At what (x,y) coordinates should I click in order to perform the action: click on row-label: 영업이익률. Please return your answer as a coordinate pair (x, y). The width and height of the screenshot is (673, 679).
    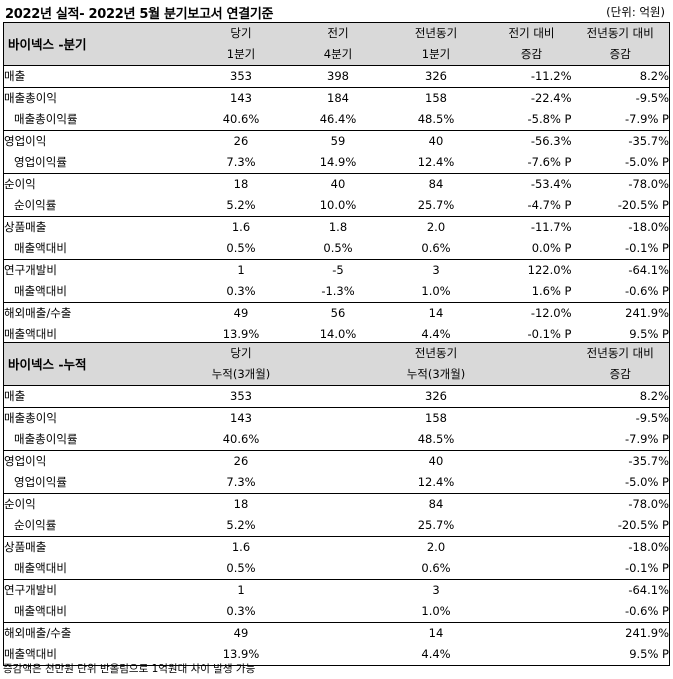
    Looking at the image, I should click on (95, 163).